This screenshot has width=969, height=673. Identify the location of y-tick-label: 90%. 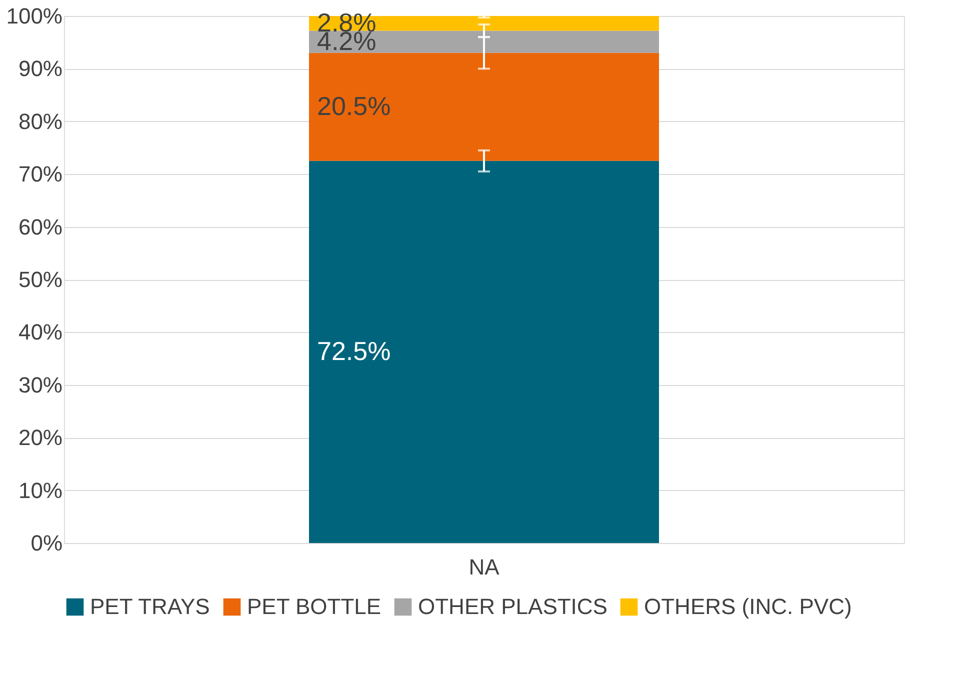
(40, 69).